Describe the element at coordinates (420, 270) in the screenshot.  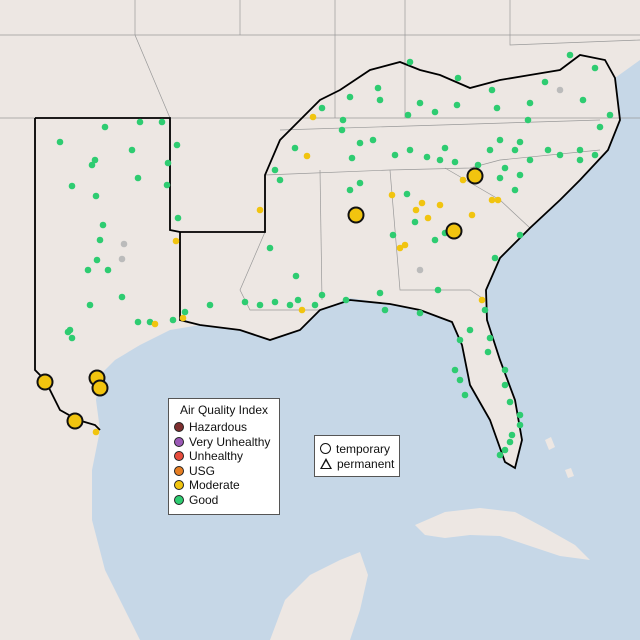
I see `monitor-no-data` at that location.